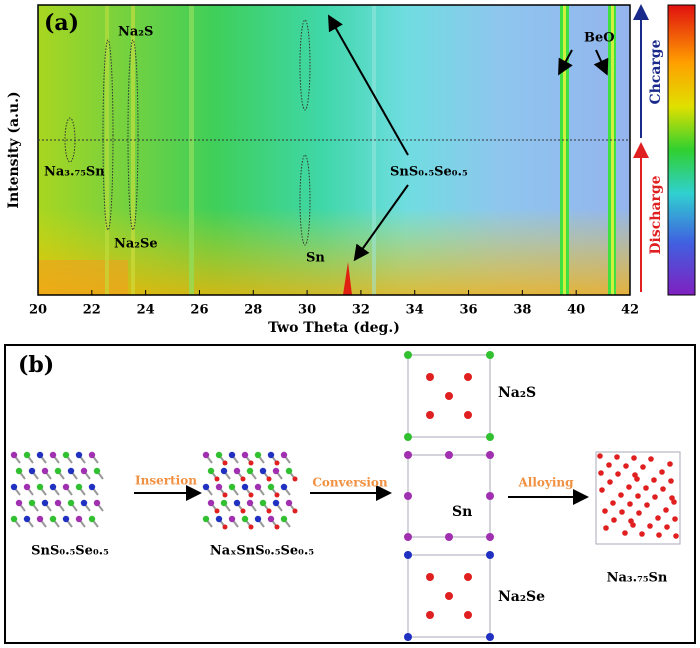 The image size is (700, 648). I want to click on annotation: Sn, so click(315, 258).